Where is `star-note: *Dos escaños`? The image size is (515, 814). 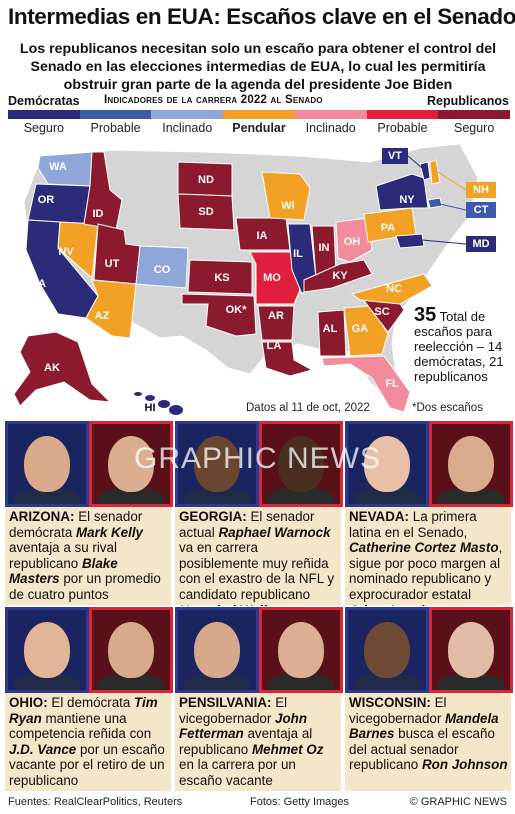 star-note: *Dos escaños is located at coordinates (447, 408).